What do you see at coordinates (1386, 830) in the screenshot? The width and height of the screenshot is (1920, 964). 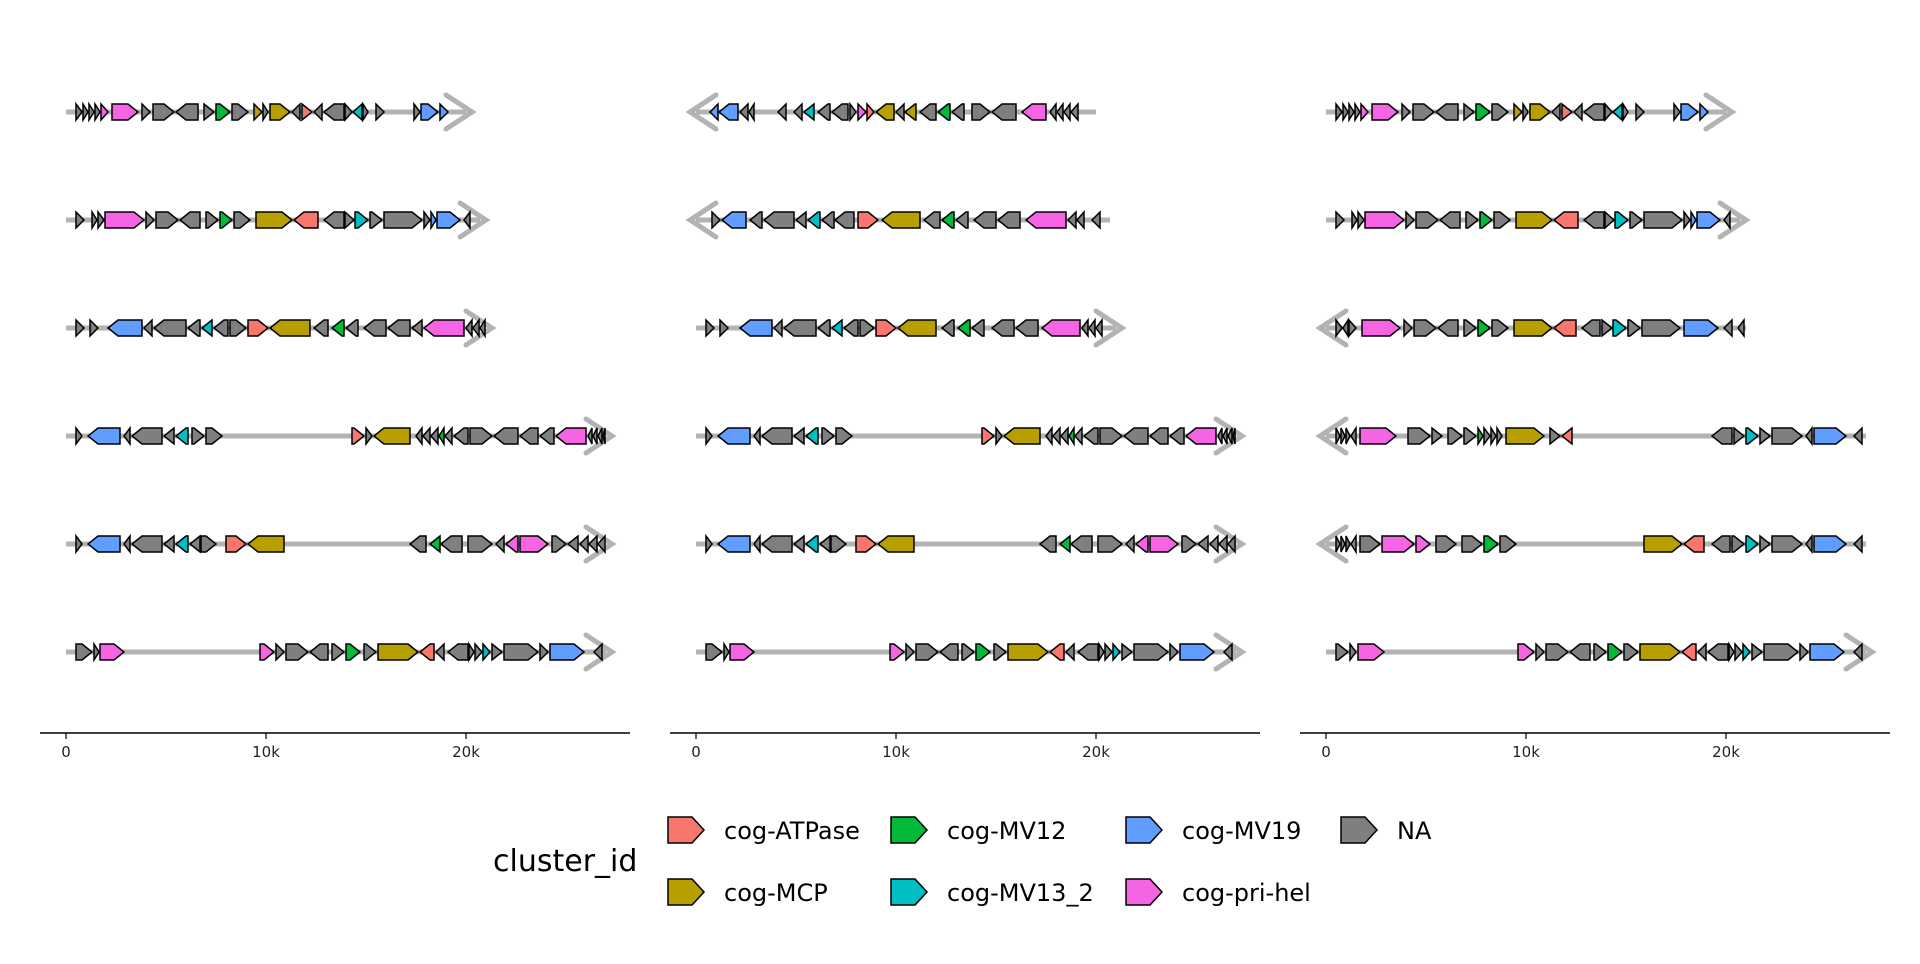 I see `legend-item: NA` at bounding box center [1386, 830].